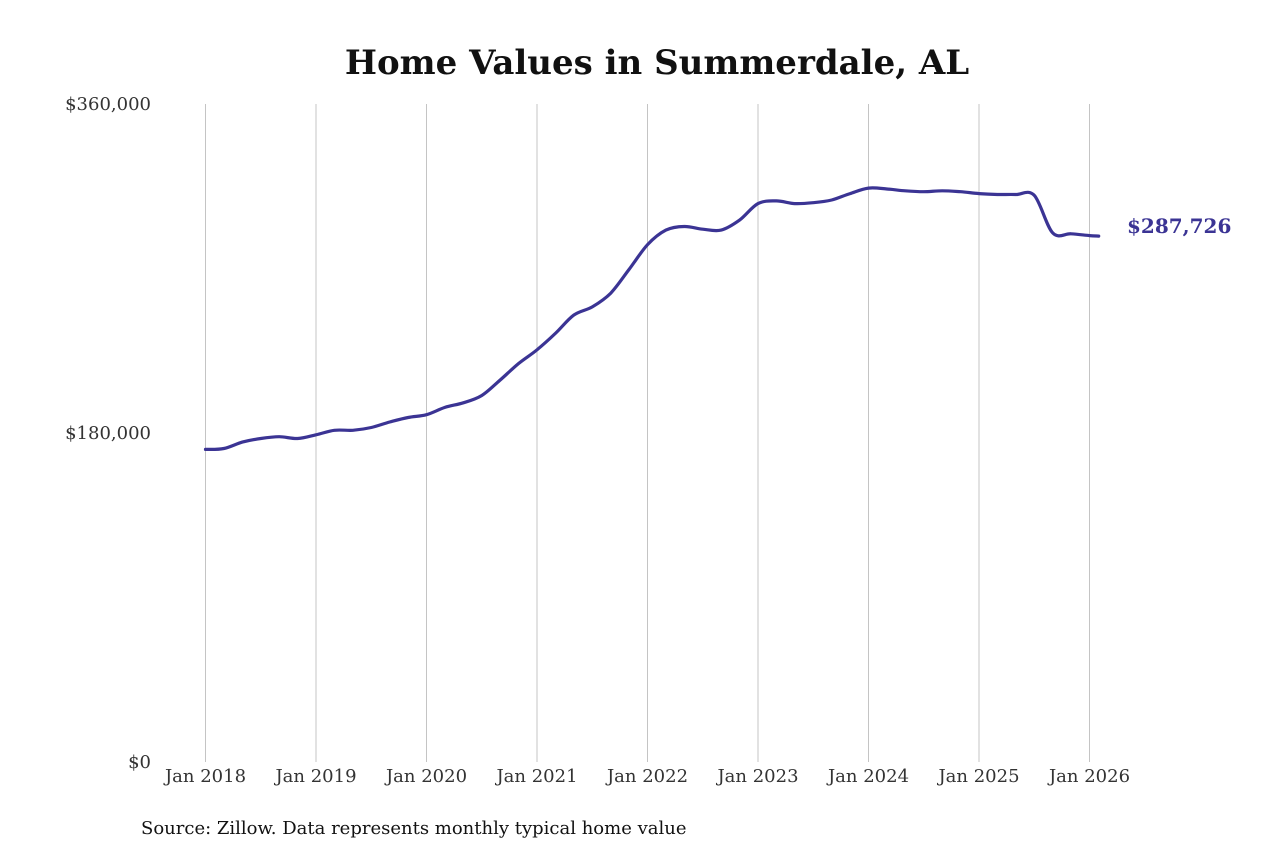 The width and height of the screenshot is (1280, 853). I want to click on y-axis-ticks: $0 $180,000 $360,000, so click(108, 433).